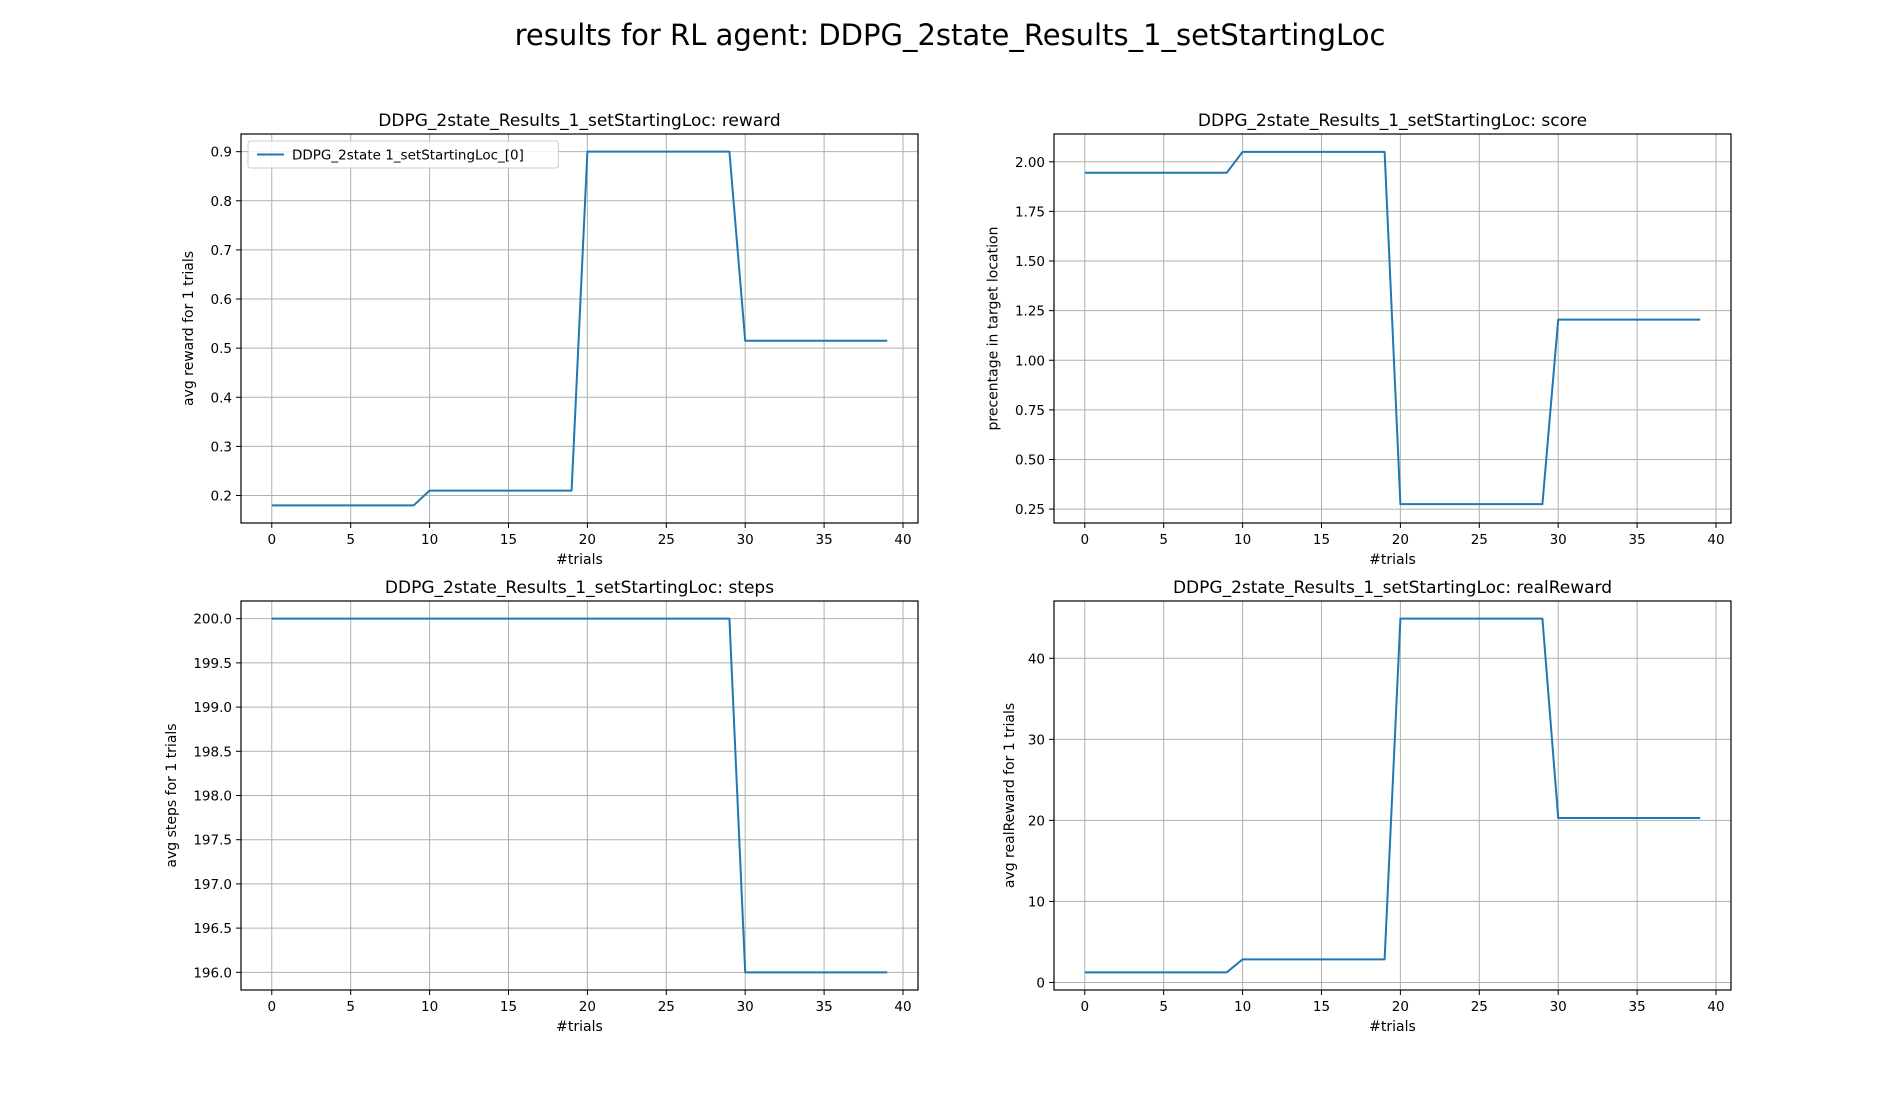  What do you see at coordinates (212, 664) in the screenshot?
I see `y-tick-label: 199.5` at bounding box center [212, 664].